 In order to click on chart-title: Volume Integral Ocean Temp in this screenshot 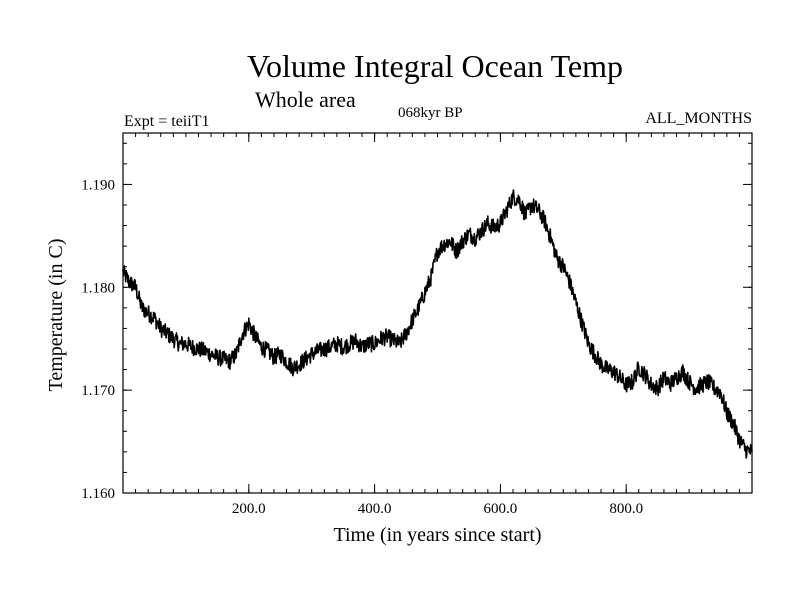, I will do `click(434, 66)`.